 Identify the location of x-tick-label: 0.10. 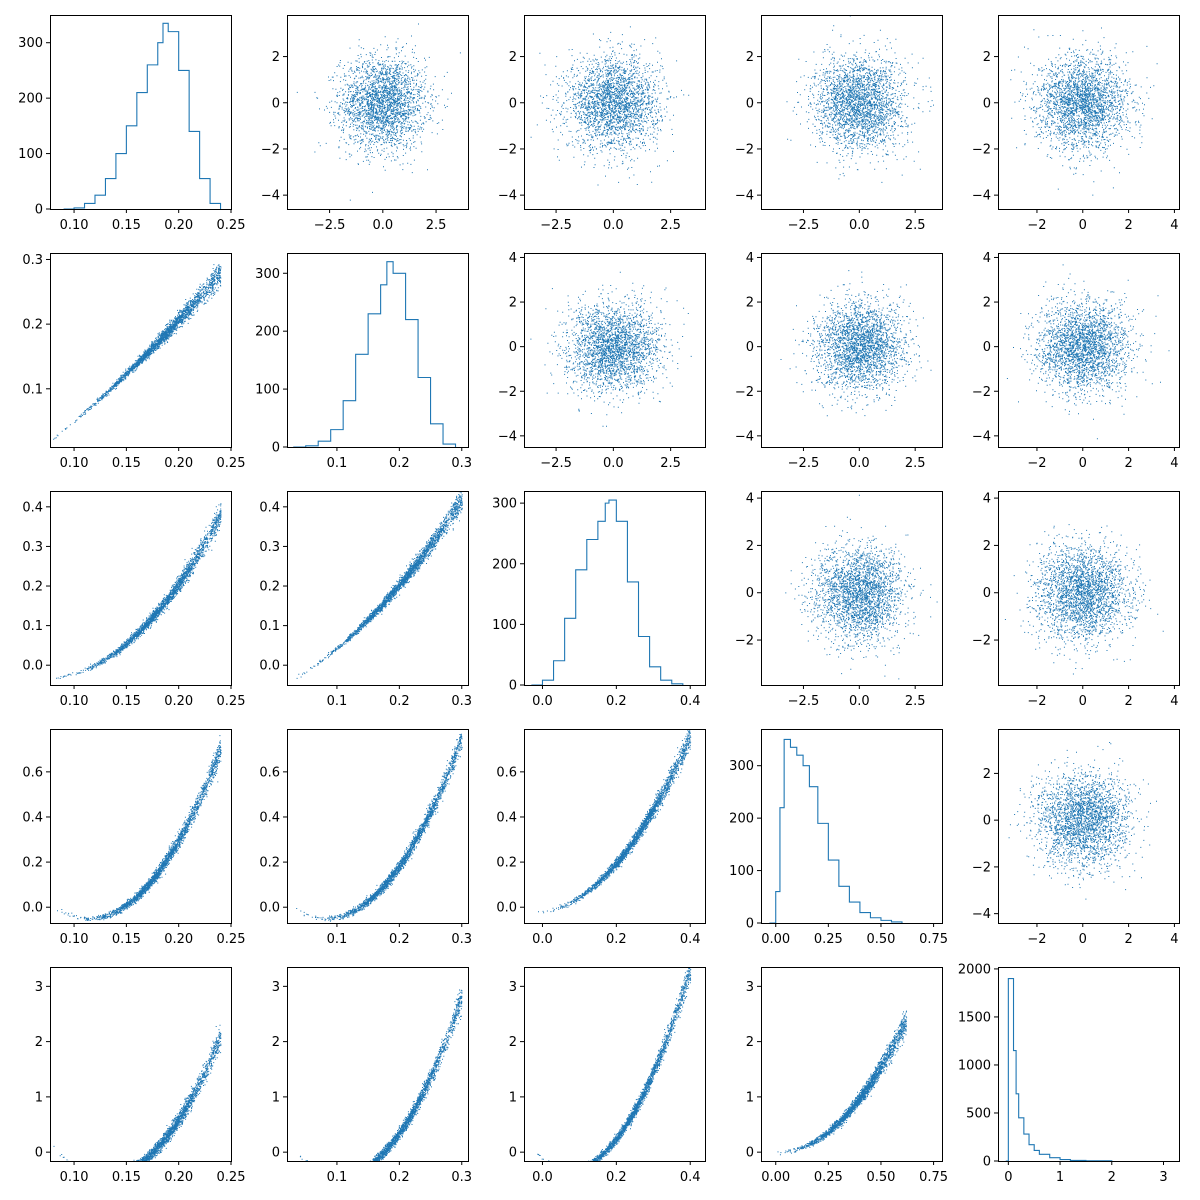
(74, 225).